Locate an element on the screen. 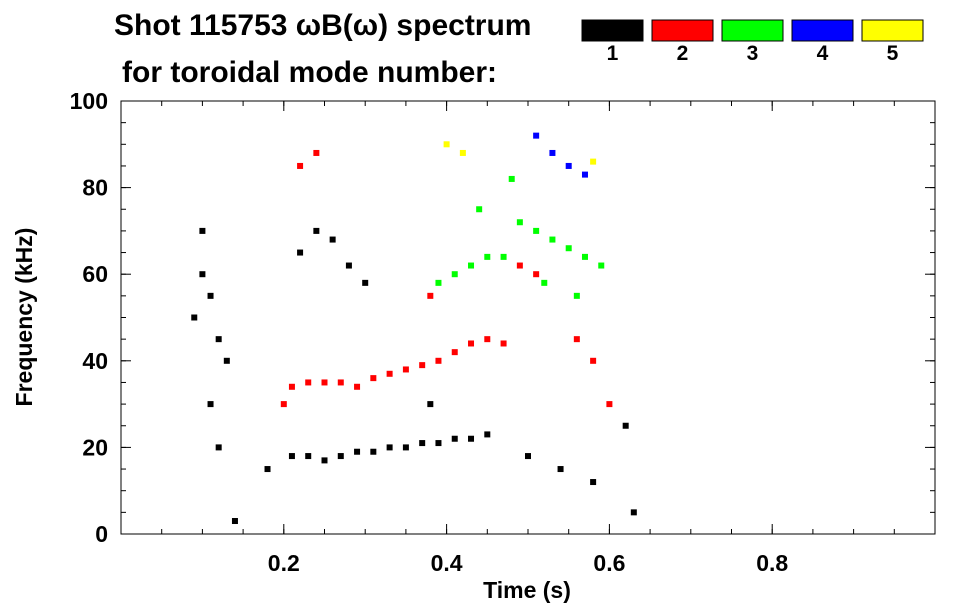  legend-label-1: 1 is located at coordinates (613, 53).